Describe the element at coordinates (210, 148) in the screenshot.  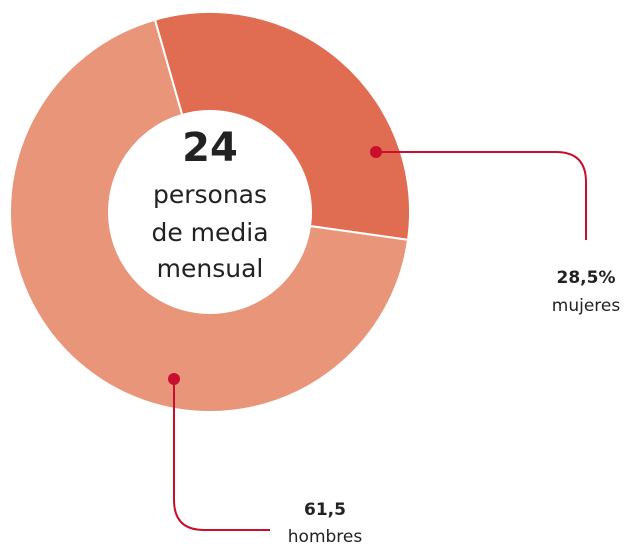
I see `center-value: 24` at that location.